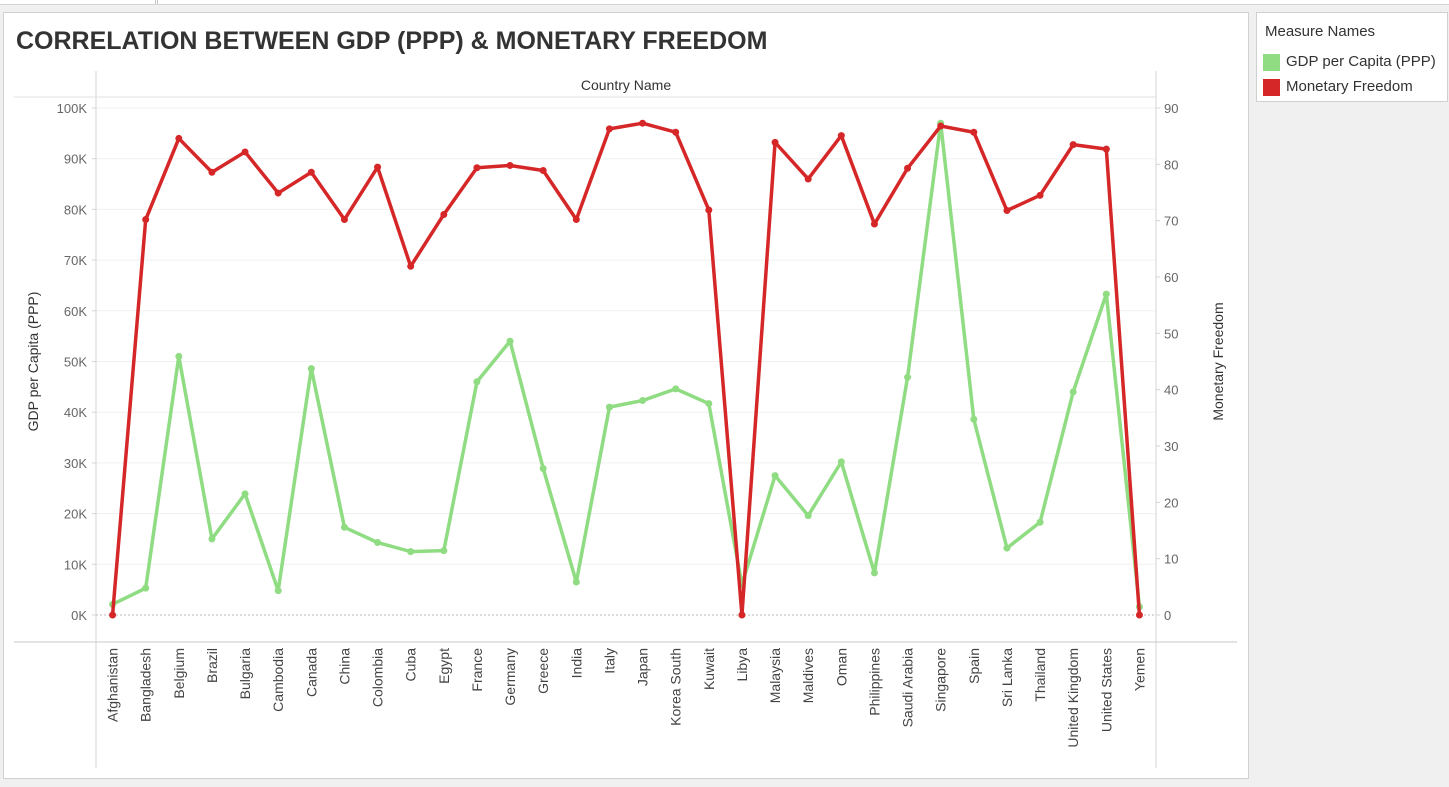  What do you see at coordinates (1171, 333) in the screenshot?
I see `right-axis-tick-label: 50` at bounding box center [1171, 333].